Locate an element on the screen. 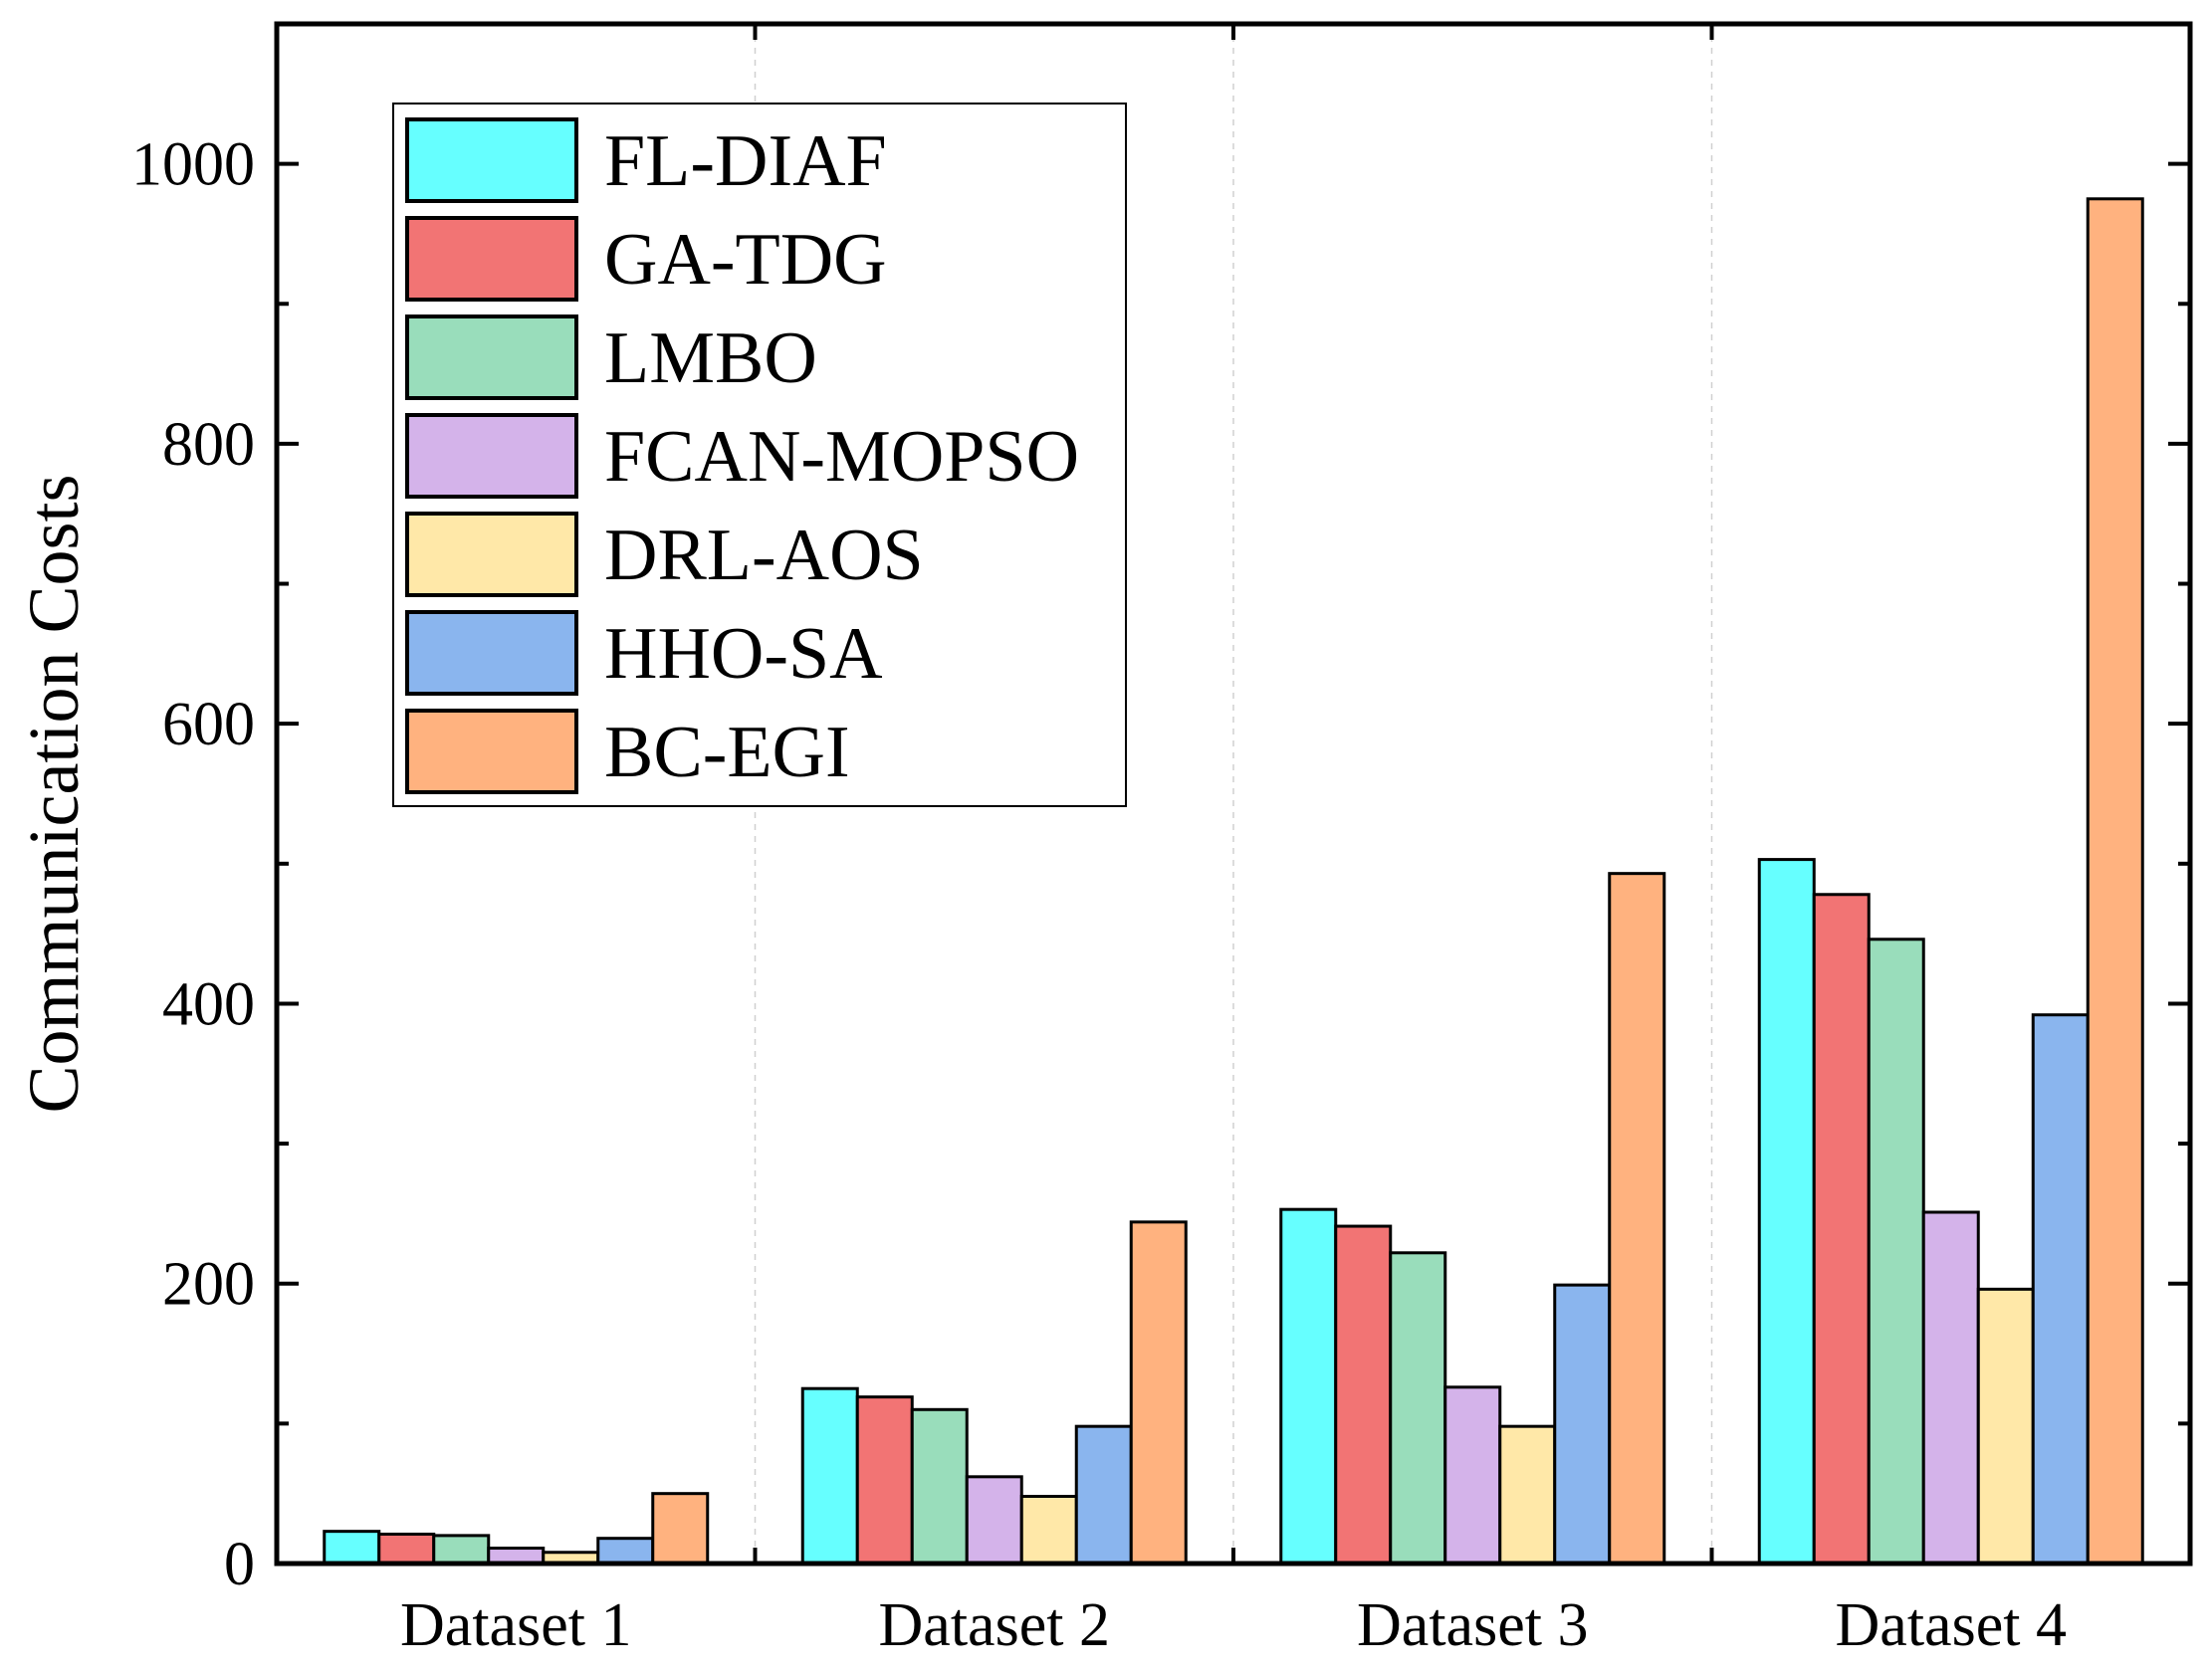 This screenshot has height=1676, width=2212. legend-label: DRL-AOS is located at coordinates (764, 555).